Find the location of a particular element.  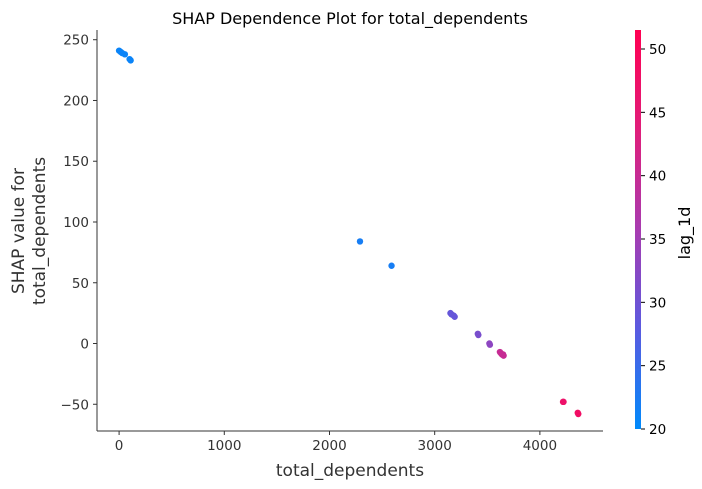

y-tick-label: 100 is located at coordinates (76, 223).